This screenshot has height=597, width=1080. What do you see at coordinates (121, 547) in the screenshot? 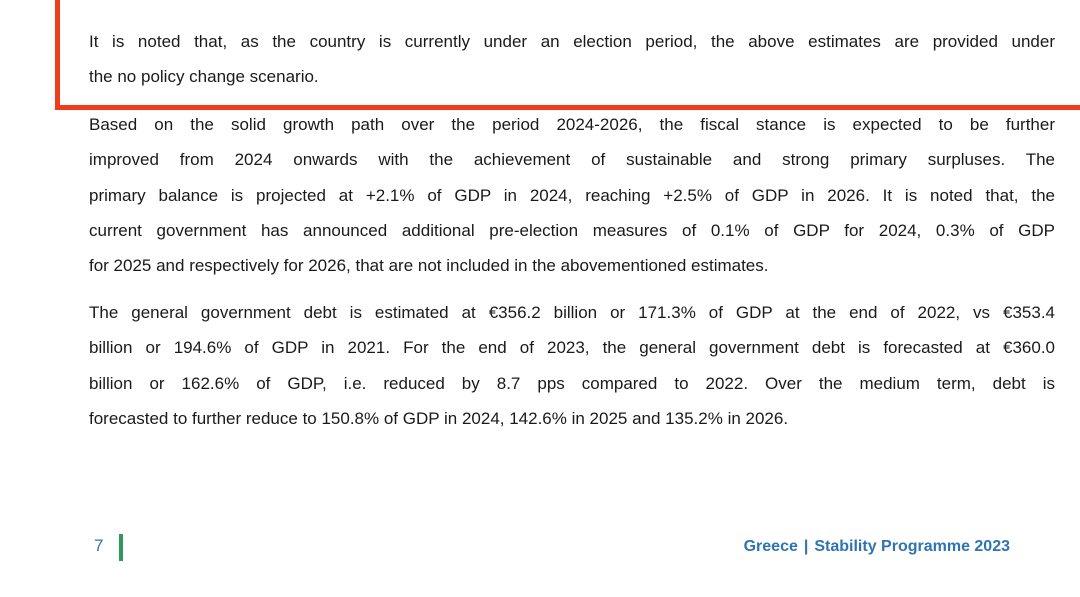
I see `footer-bar` at bounding box center [121, 547].